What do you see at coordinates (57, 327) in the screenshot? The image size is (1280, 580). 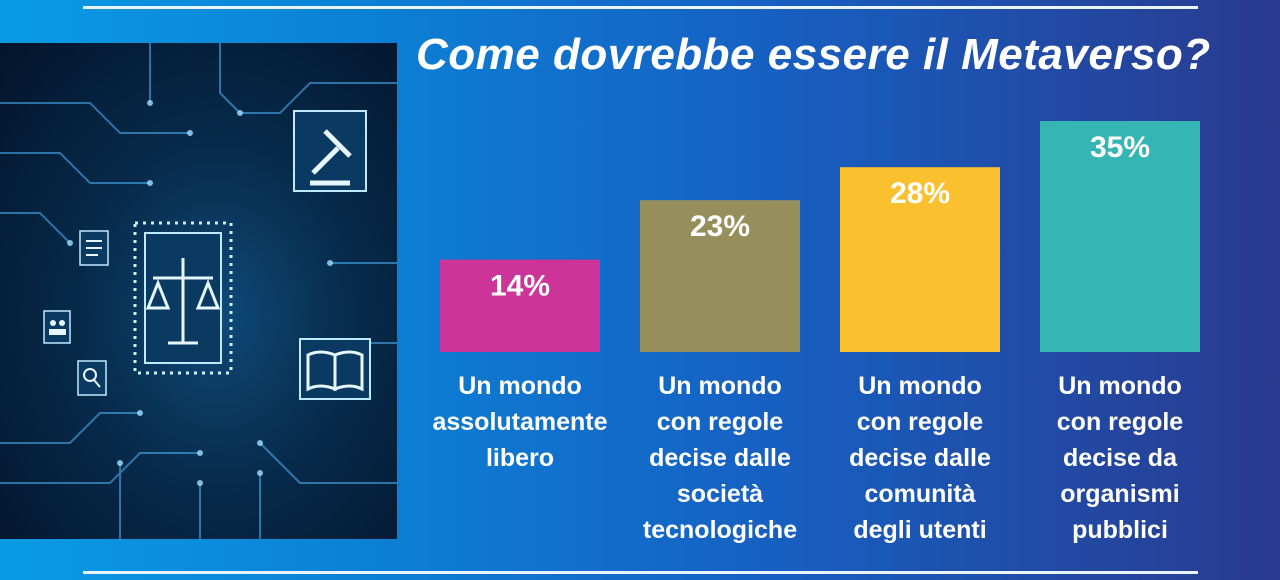 I see `users-icon` at bounding box center [57, 327].